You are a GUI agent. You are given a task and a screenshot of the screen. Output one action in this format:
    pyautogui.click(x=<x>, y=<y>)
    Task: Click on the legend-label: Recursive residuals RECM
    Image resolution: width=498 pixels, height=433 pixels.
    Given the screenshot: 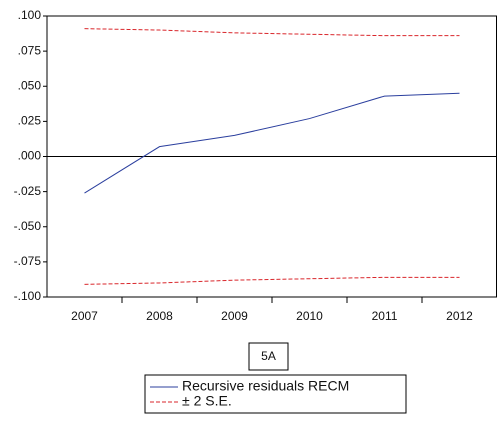 What is the action you would take?
    pyautogui.click(x=265, y=386)
    